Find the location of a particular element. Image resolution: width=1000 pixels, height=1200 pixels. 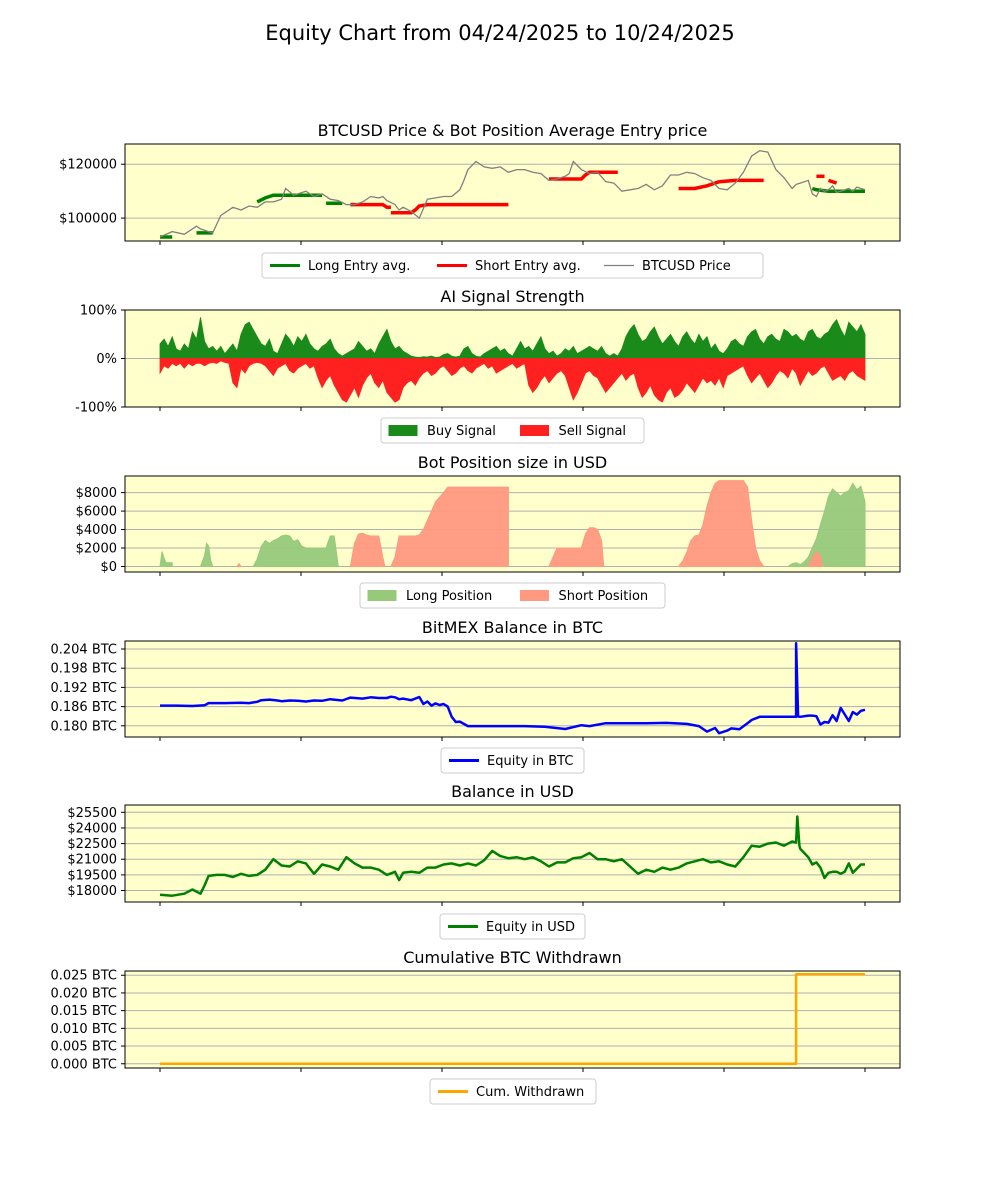

legend-label: Short Entry avg. is located at coordinates (528, 266).